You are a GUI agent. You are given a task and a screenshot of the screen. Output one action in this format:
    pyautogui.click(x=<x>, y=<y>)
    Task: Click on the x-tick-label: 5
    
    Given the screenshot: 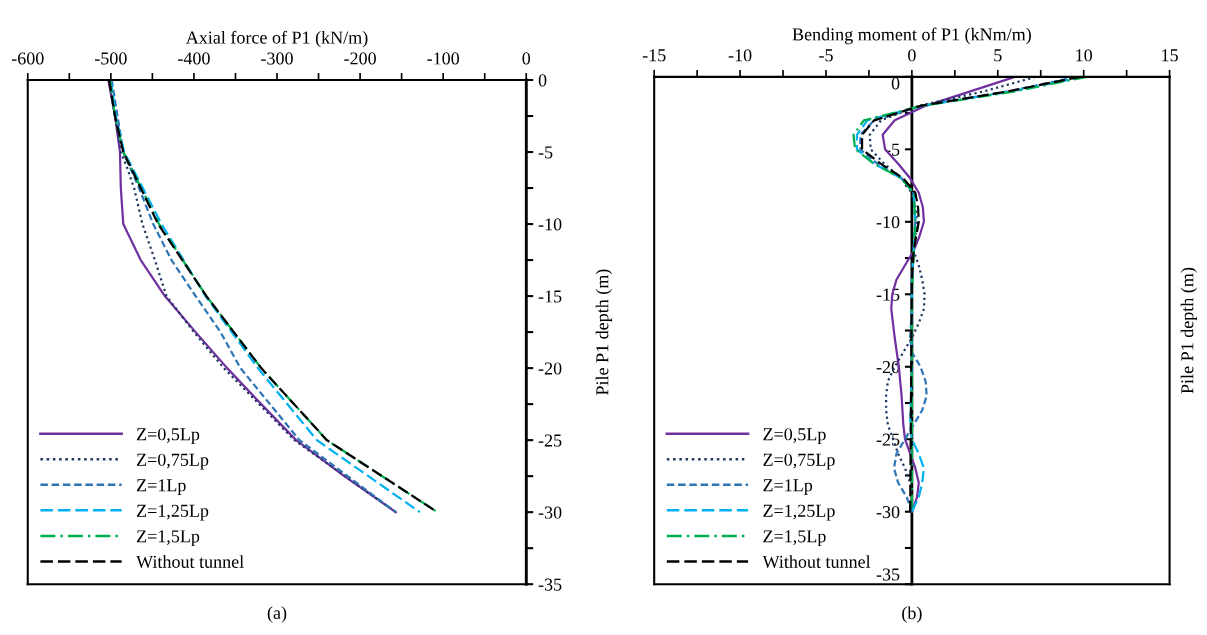 What is the action you would take?
    pyautogui.click(x=998, y=55)
    